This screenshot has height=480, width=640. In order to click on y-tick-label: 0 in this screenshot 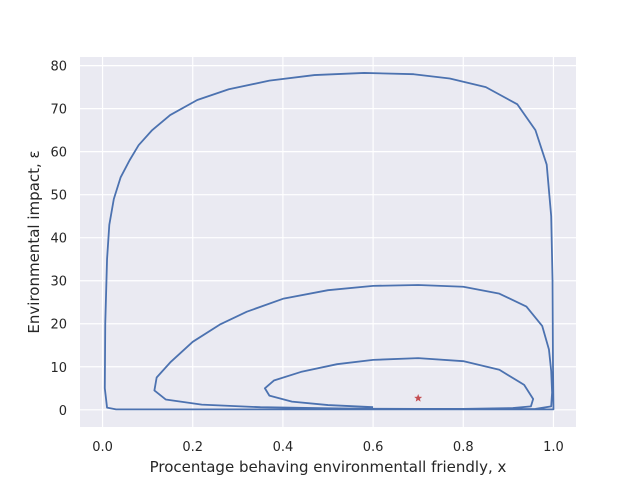, I will do `click(63, 411)`.